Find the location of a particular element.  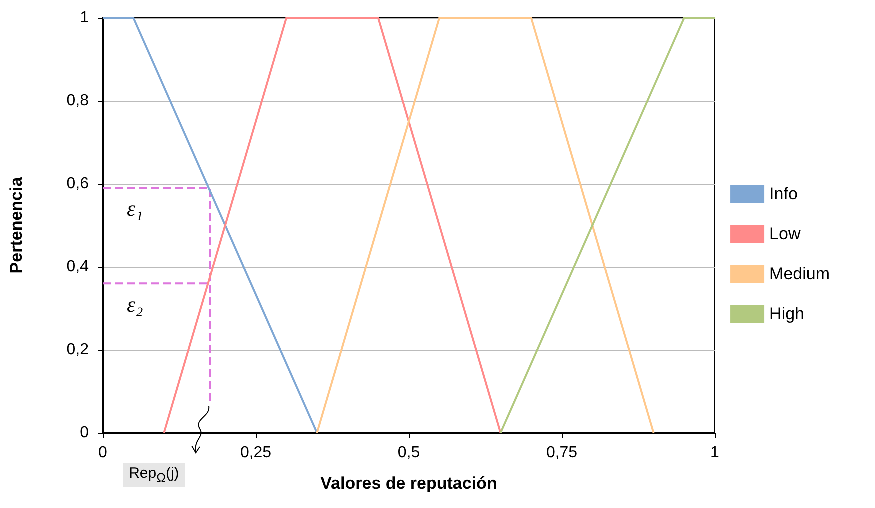

y-tick-label: 1 is located at coordinates (85, 18).